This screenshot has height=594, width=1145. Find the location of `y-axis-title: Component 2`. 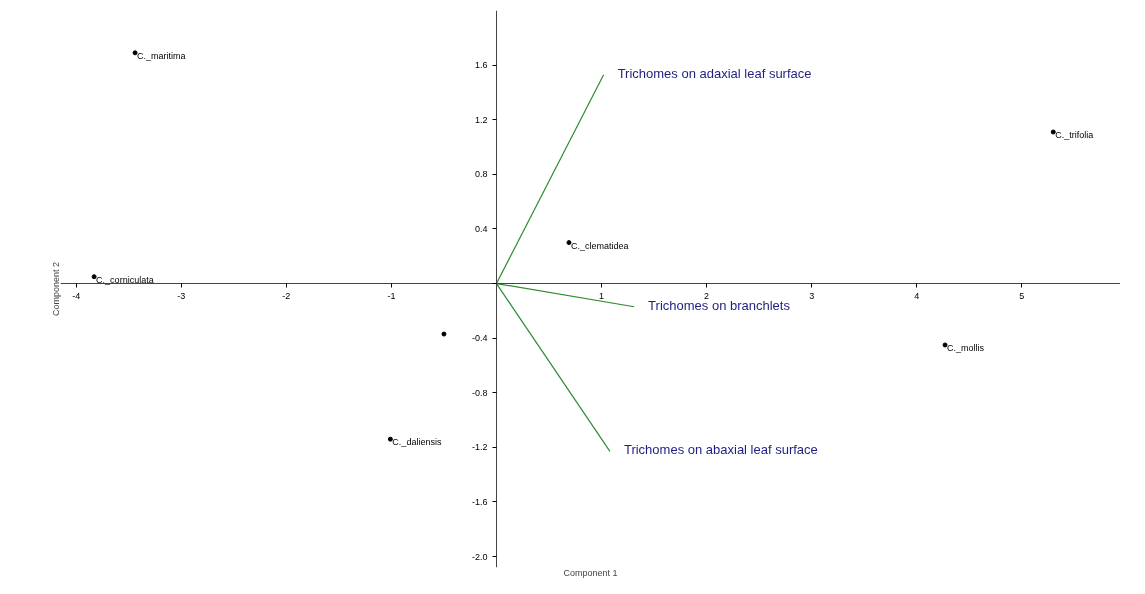

y-axis-title: Component 2 is located at coordinates (55, 289).